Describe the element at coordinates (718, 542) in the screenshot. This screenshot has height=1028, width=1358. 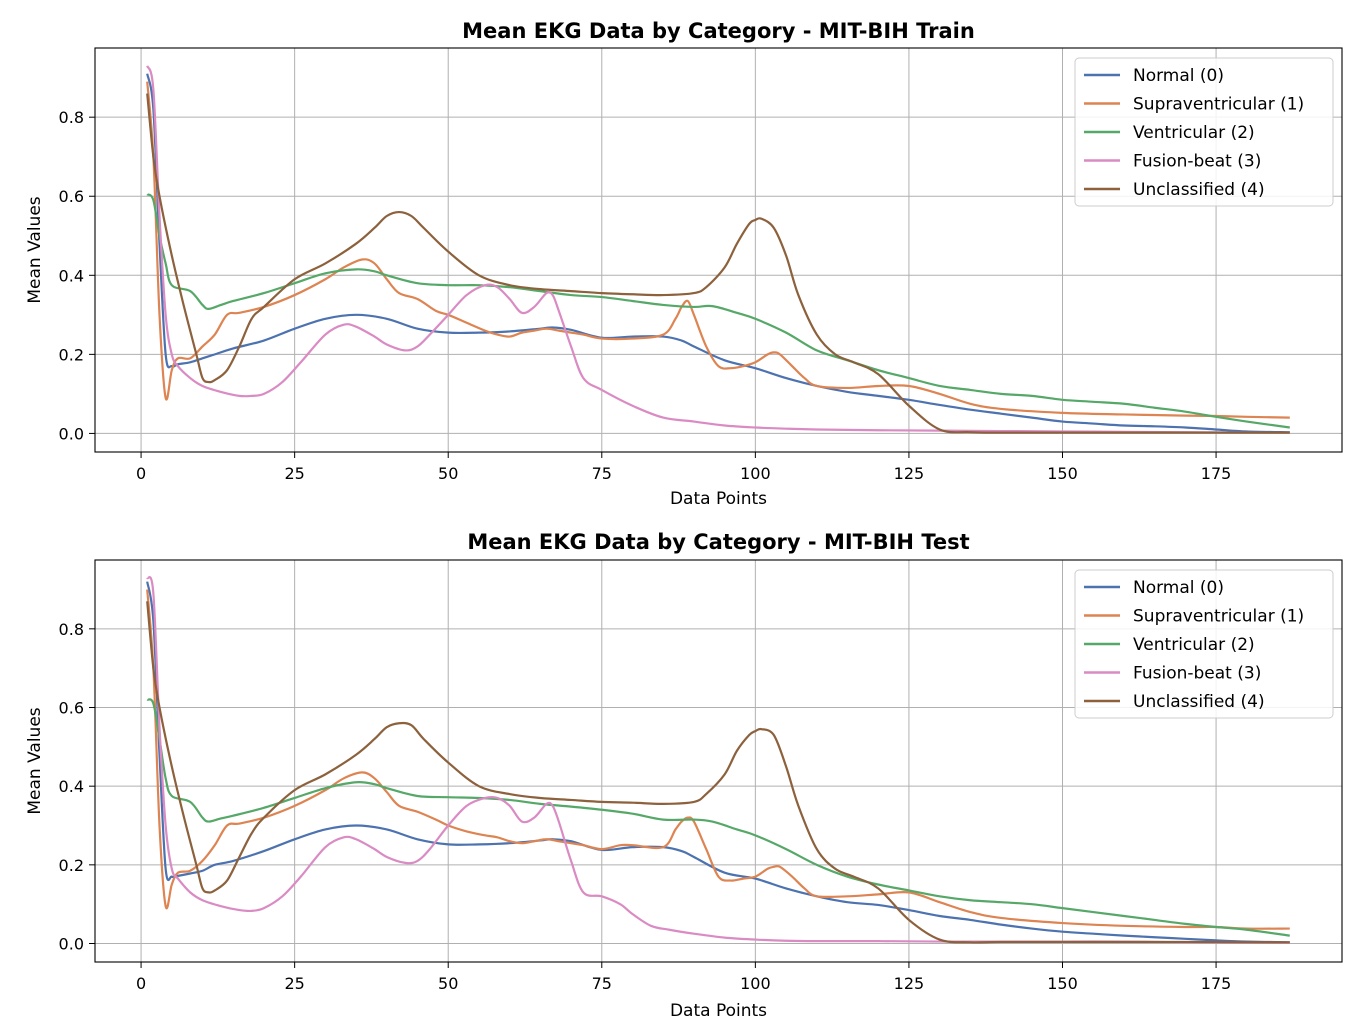
I see `chart-title: Mean EKG Data by Category - MIT-BIH Test` at that location.